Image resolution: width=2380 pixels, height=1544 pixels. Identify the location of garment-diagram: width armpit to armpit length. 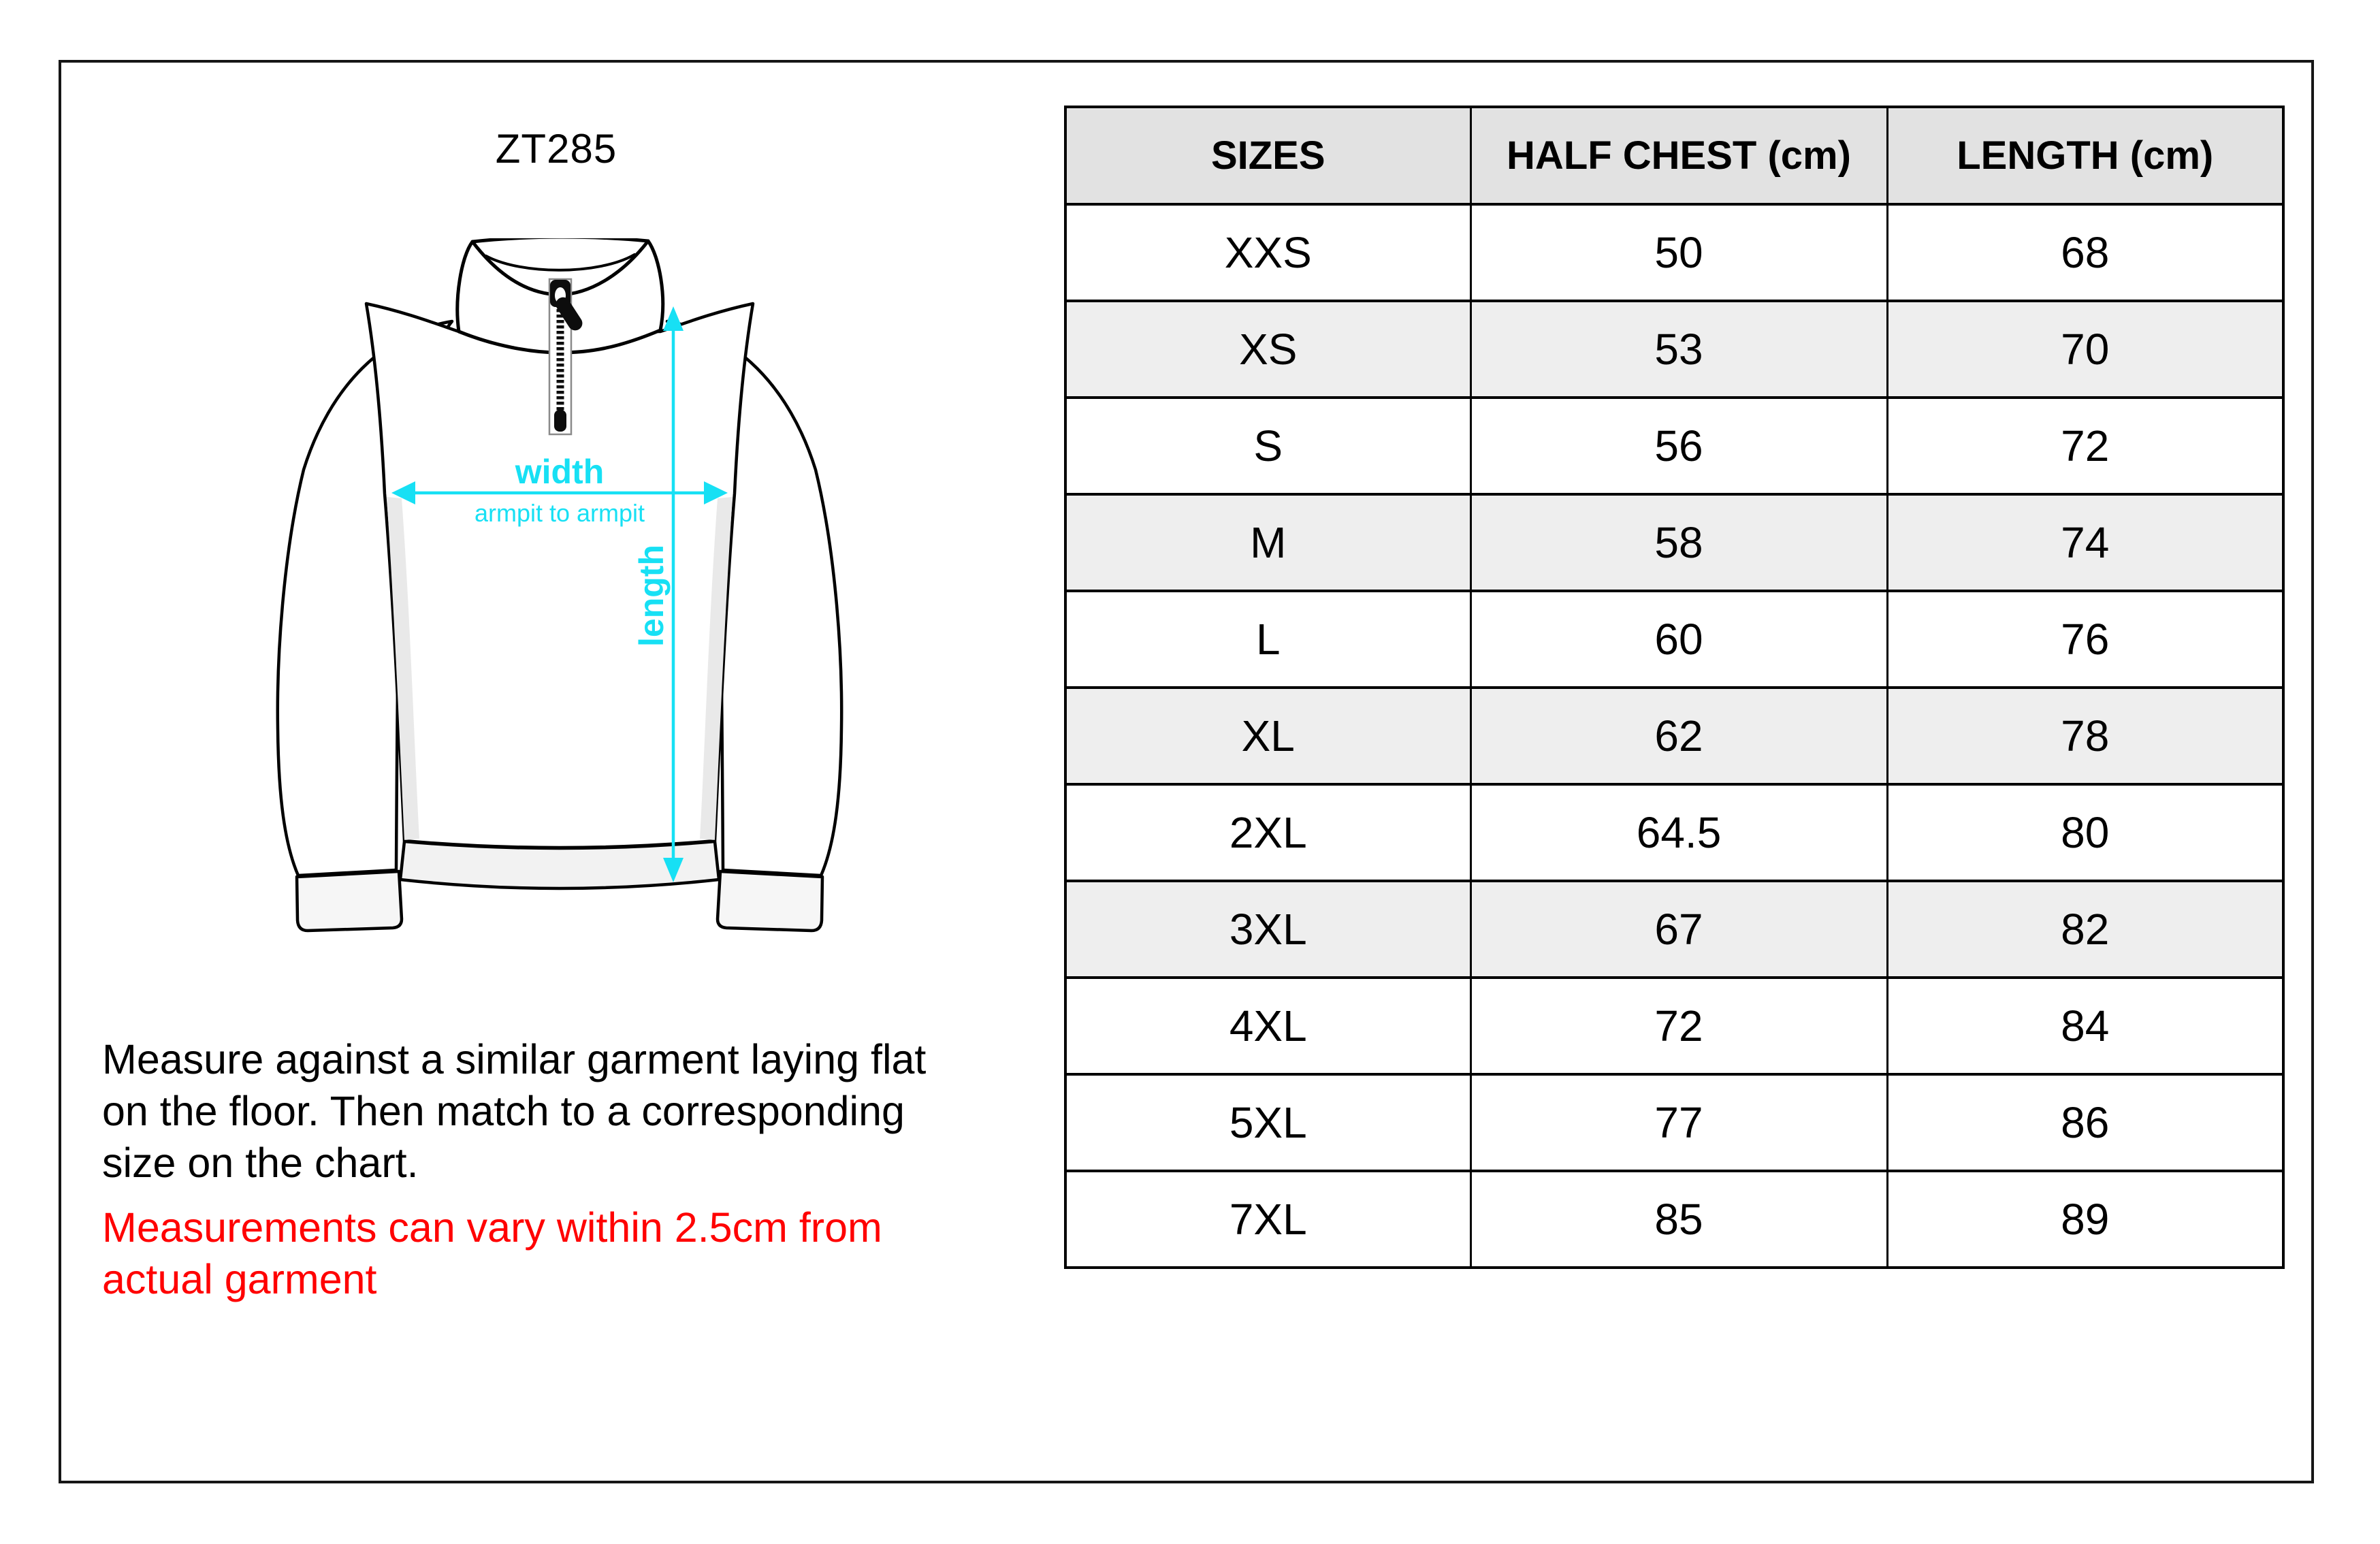
(561, 585).